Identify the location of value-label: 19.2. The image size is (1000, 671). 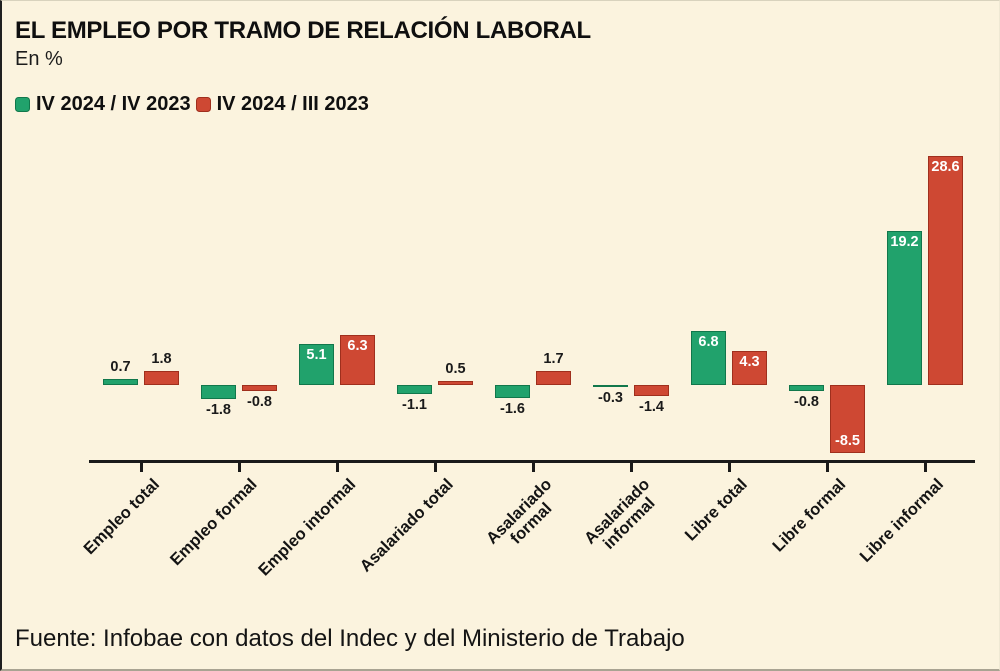
(904, 242).